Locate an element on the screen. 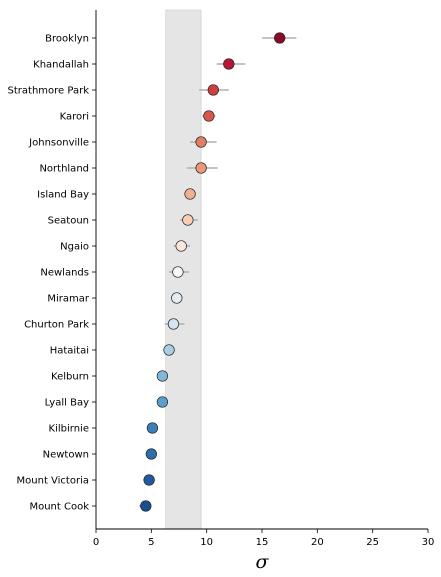 The image size is (441, 577). y-tick-label: Hataitai is located at coordinates (69, 351).